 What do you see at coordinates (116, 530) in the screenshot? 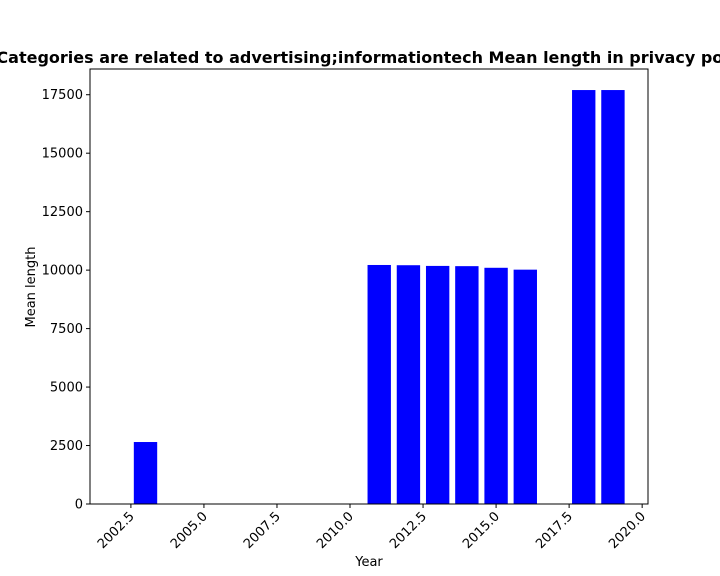
I see `x-tick-label: 2002.5` at bounding box center [116, 530].